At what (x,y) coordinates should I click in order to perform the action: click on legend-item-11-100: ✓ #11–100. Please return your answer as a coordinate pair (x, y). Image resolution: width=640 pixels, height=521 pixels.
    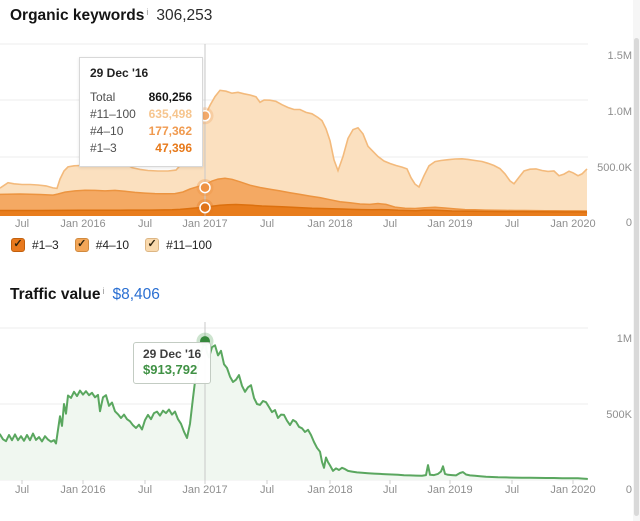
    Looking at the image, I should click on (178, 245).